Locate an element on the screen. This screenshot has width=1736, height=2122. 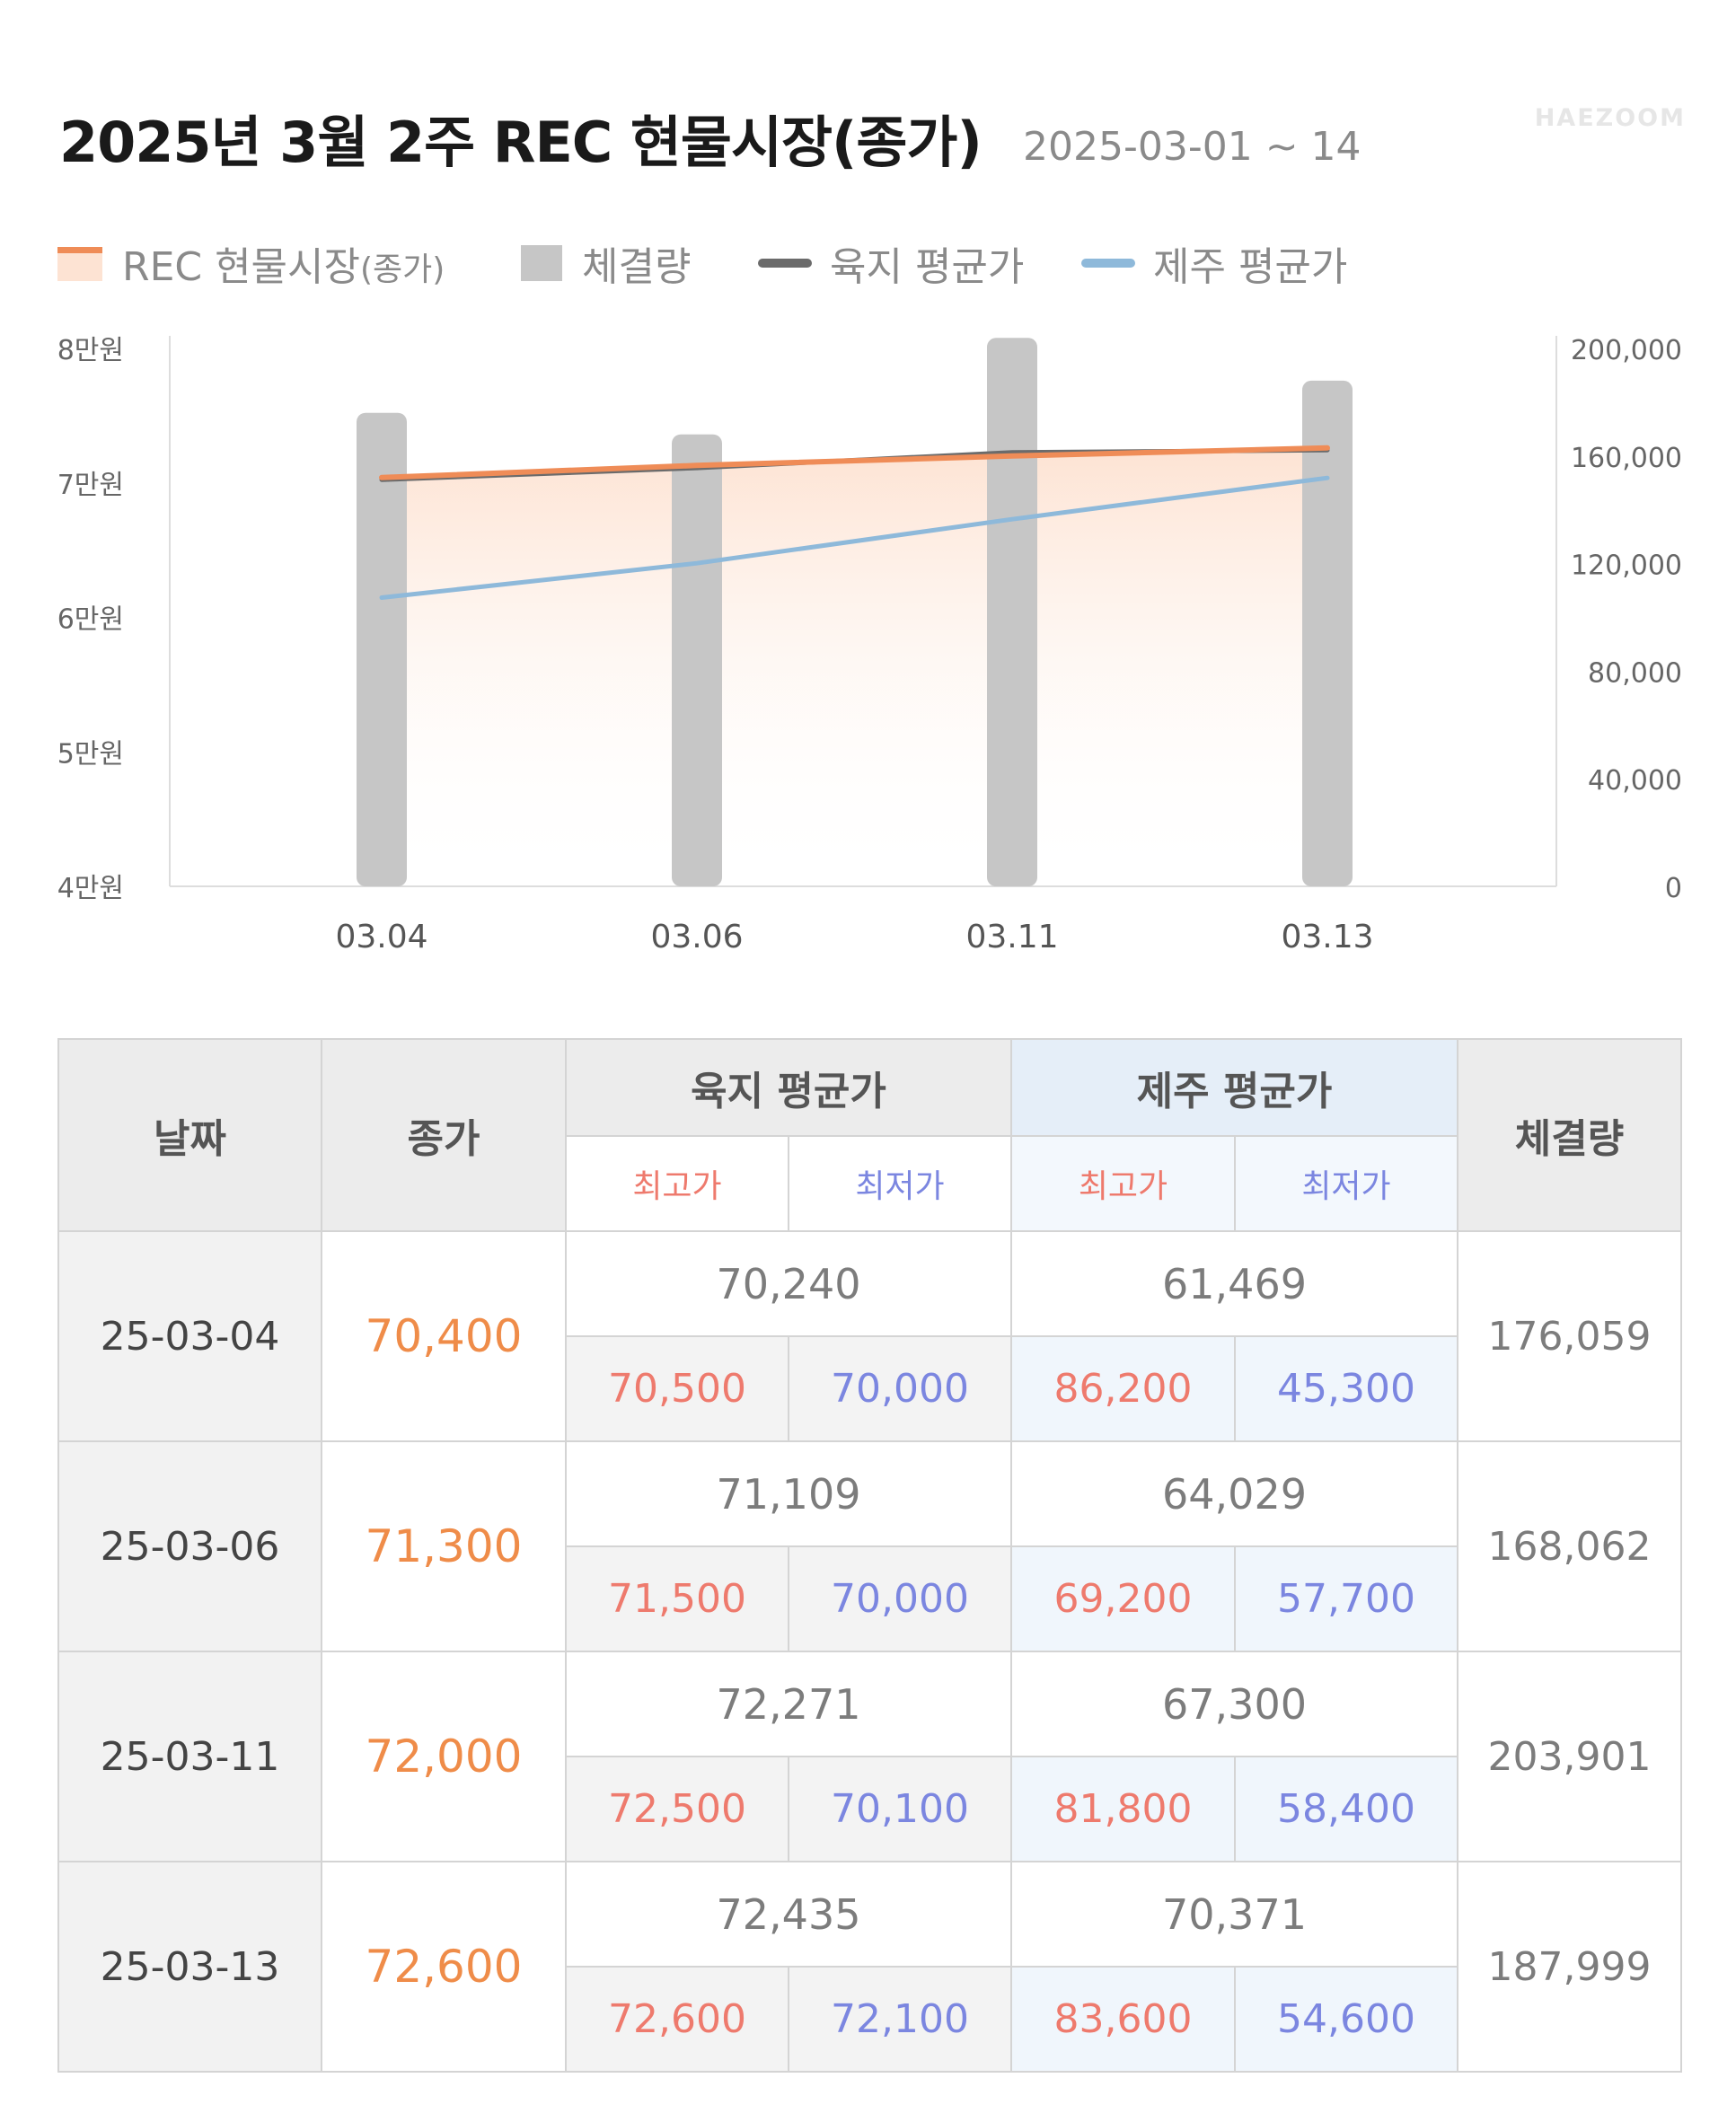
header-date: 날짜 is located at coordinates (190, 1135).